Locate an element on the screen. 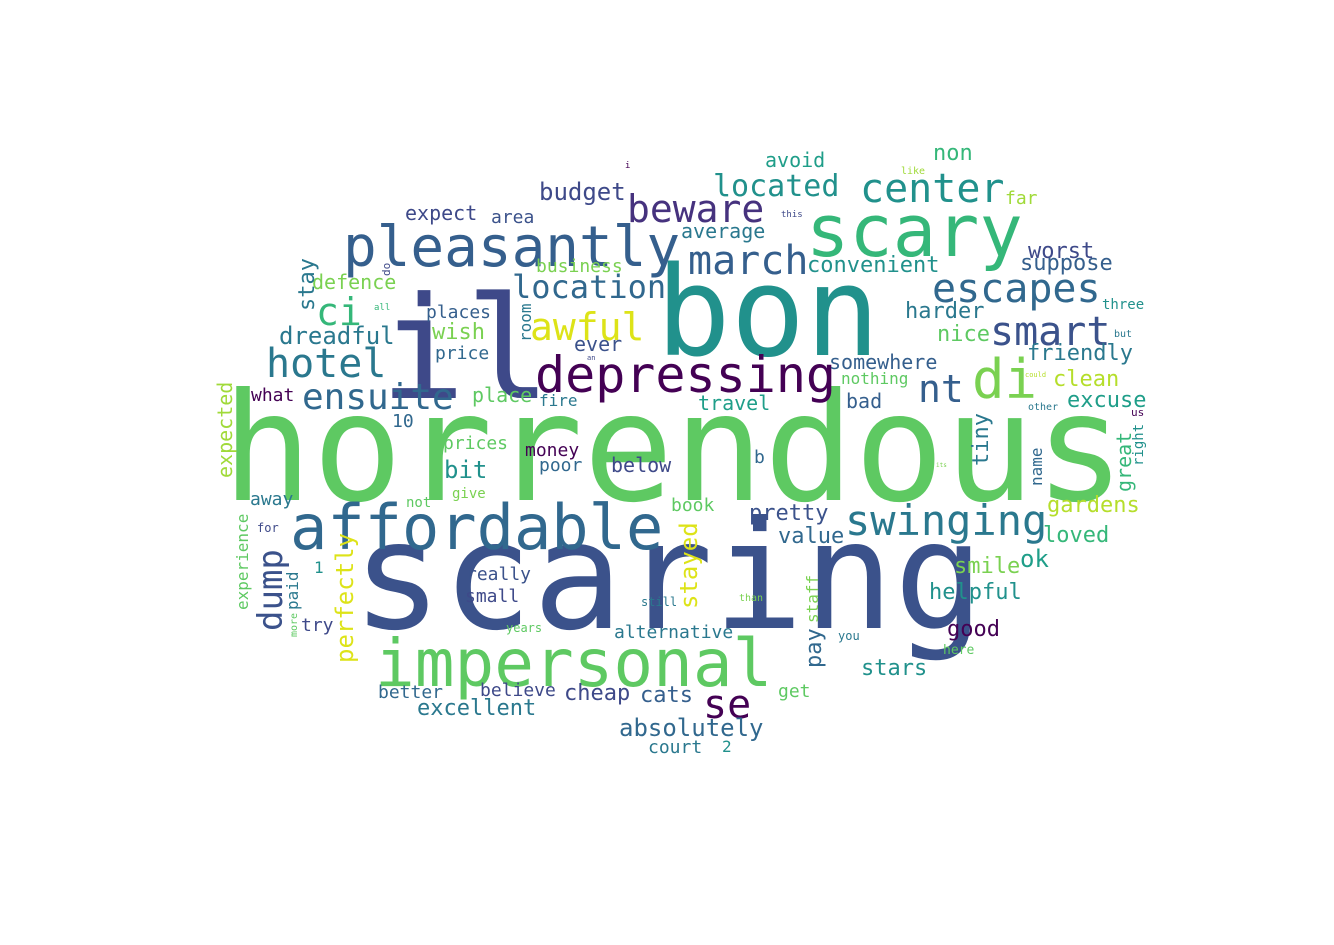 Image resolution: width=1334 pixels, height=945 pixels. cloud-word: other is located at coordinates (1043, 407).